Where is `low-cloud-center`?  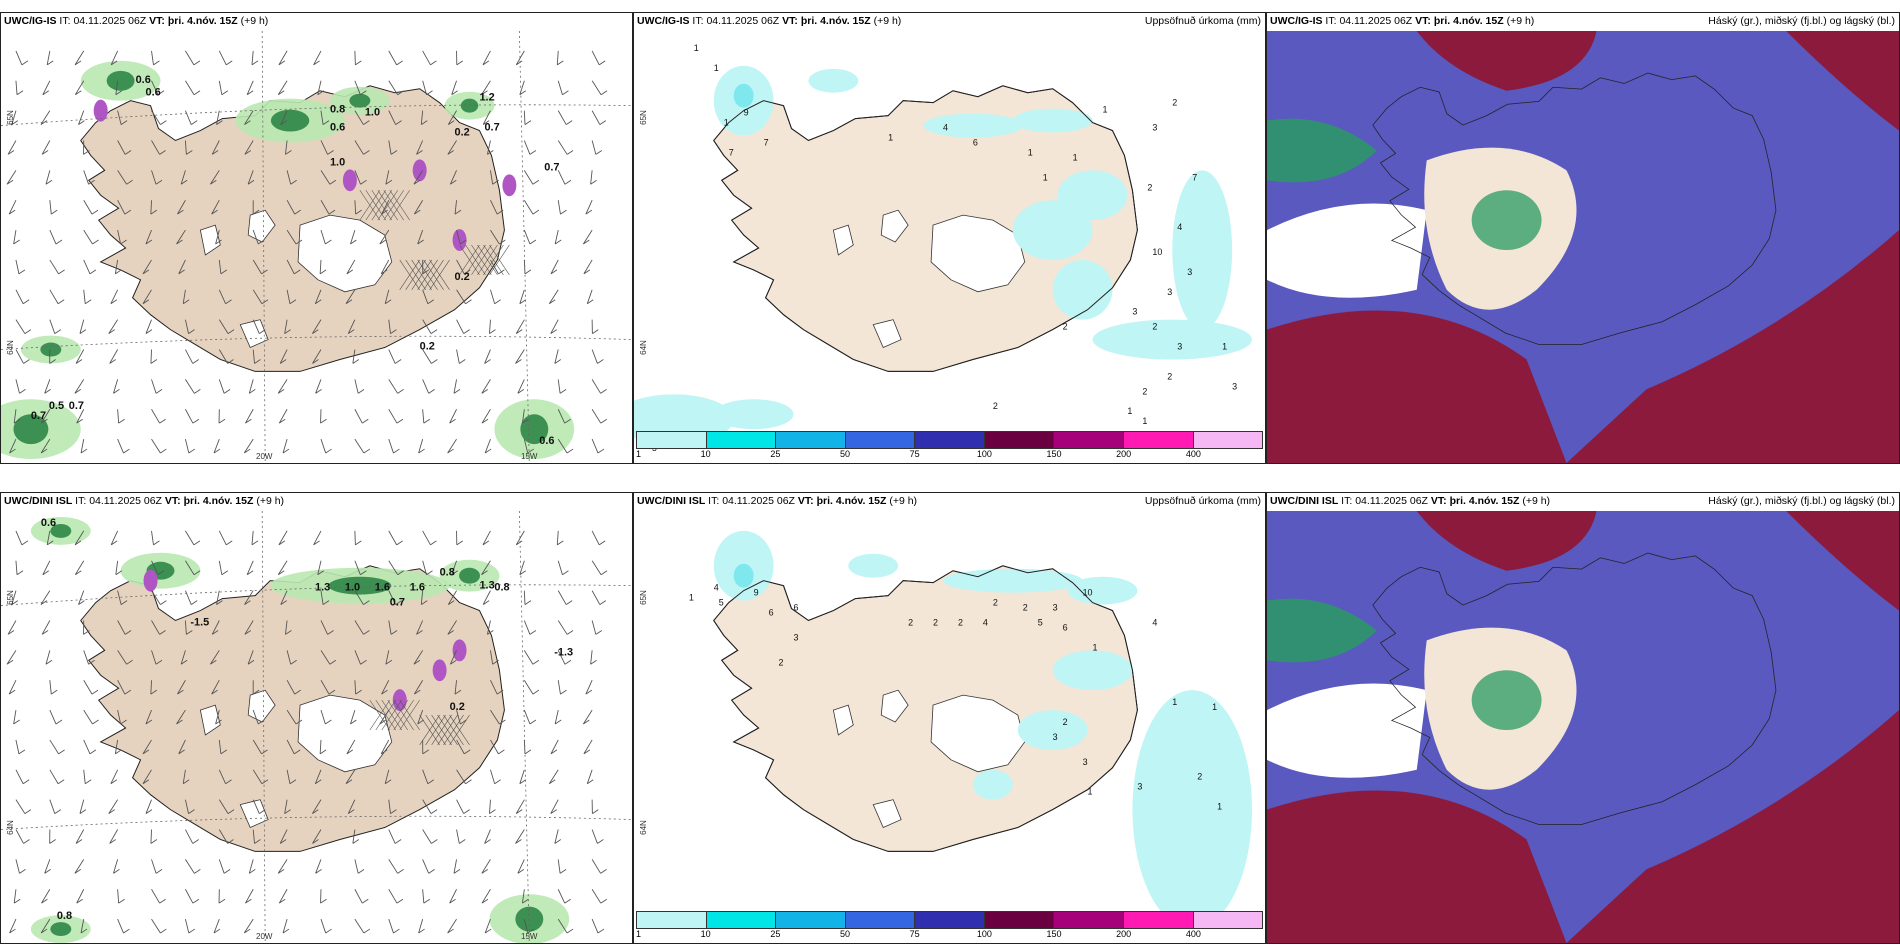 low-cloud-center is located at coordinates (1506, 700).